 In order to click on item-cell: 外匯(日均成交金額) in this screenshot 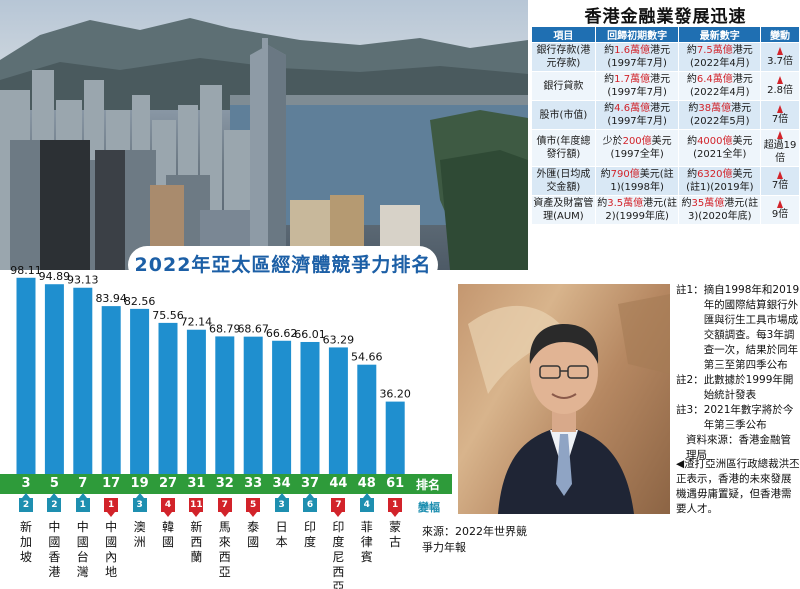, I will do `click(563, 181)`.